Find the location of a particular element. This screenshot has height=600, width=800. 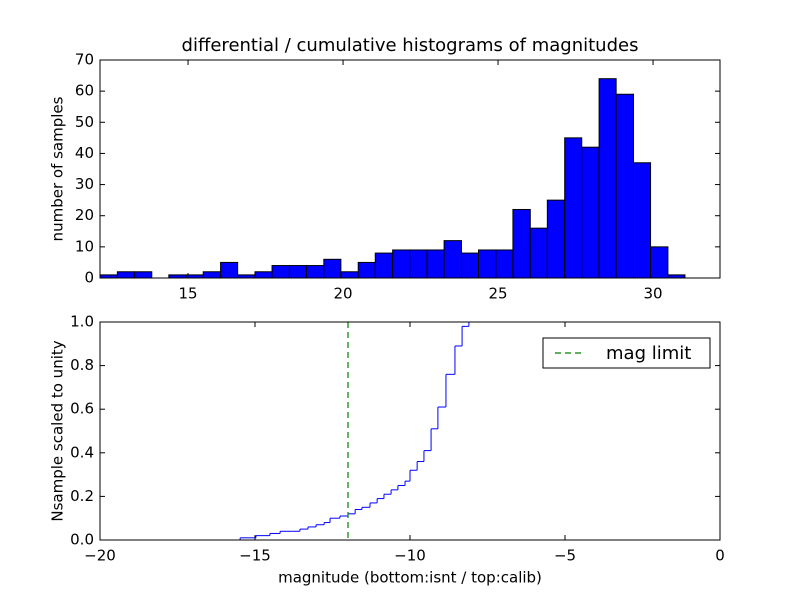

x-tick-label: 20 is located at coordinates (342, 294).